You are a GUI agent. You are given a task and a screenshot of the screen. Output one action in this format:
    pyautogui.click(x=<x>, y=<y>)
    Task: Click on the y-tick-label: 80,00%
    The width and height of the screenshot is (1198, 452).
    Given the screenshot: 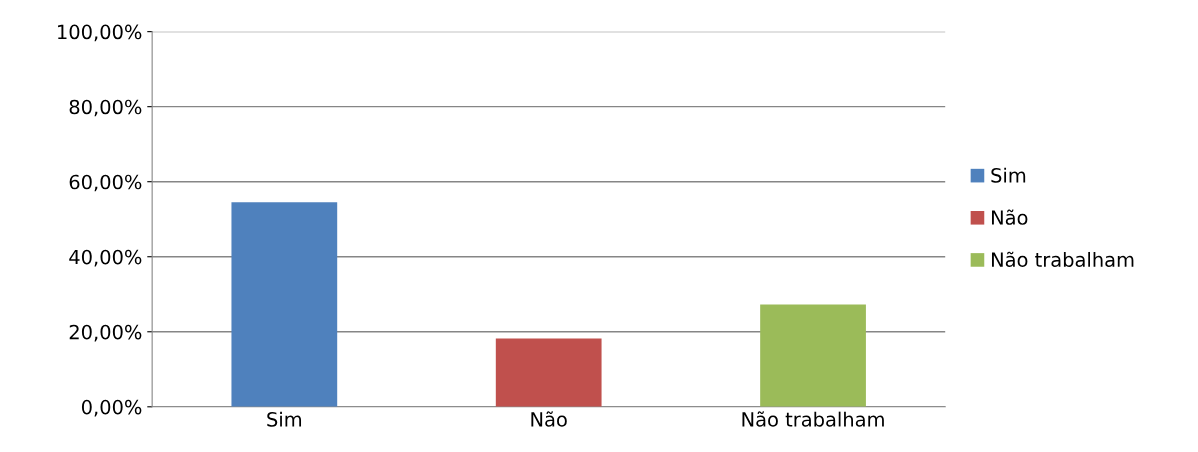 What is the action you would take?
    pyautogui.click(x=105, y=108)
    